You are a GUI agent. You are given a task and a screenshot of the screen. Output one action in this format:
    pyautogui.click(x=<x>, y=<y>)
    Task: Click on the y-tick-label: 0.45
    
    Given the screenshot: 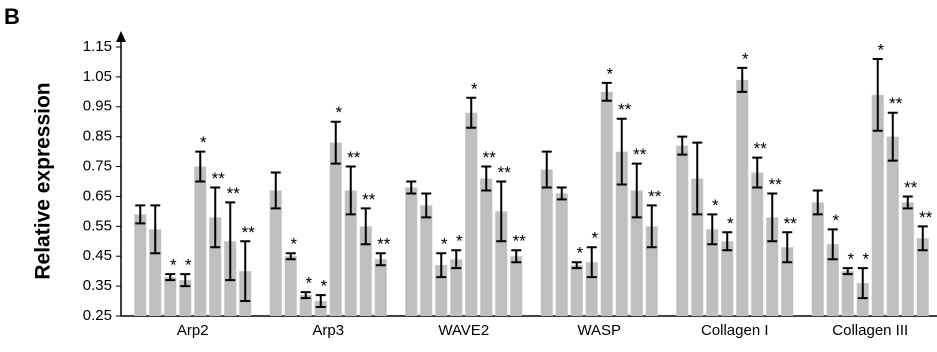 What is the action you would take?
    pyautogui.click(x=97, y=255)
    